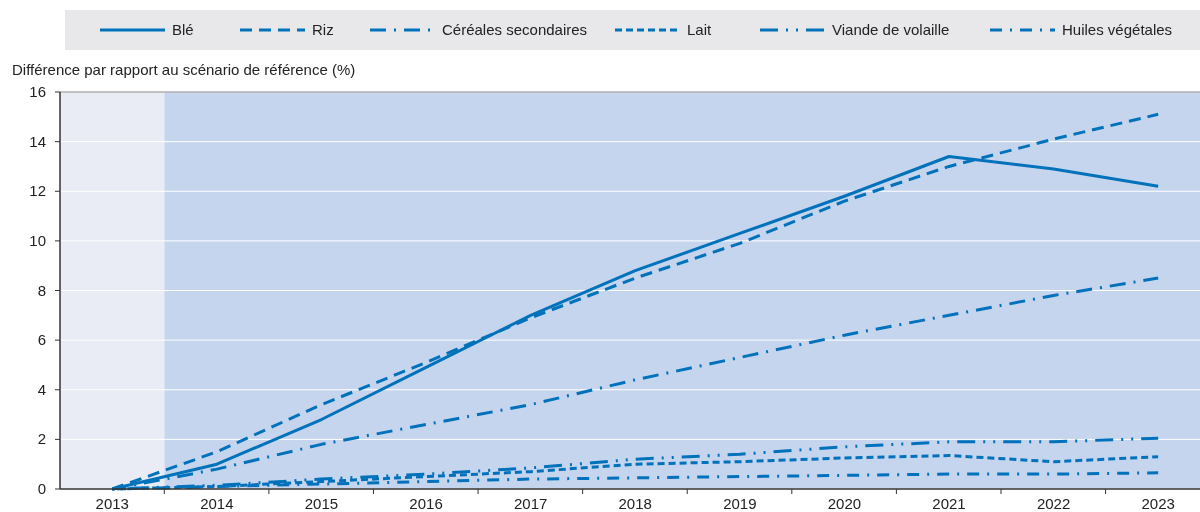 Image resolution: width=1200 pixels, height=512 pixels. What do you see at coordinates (891, 29) in the screenshot?
I see `legend-label: Viande de volaille` at bounding box center [891, 29].